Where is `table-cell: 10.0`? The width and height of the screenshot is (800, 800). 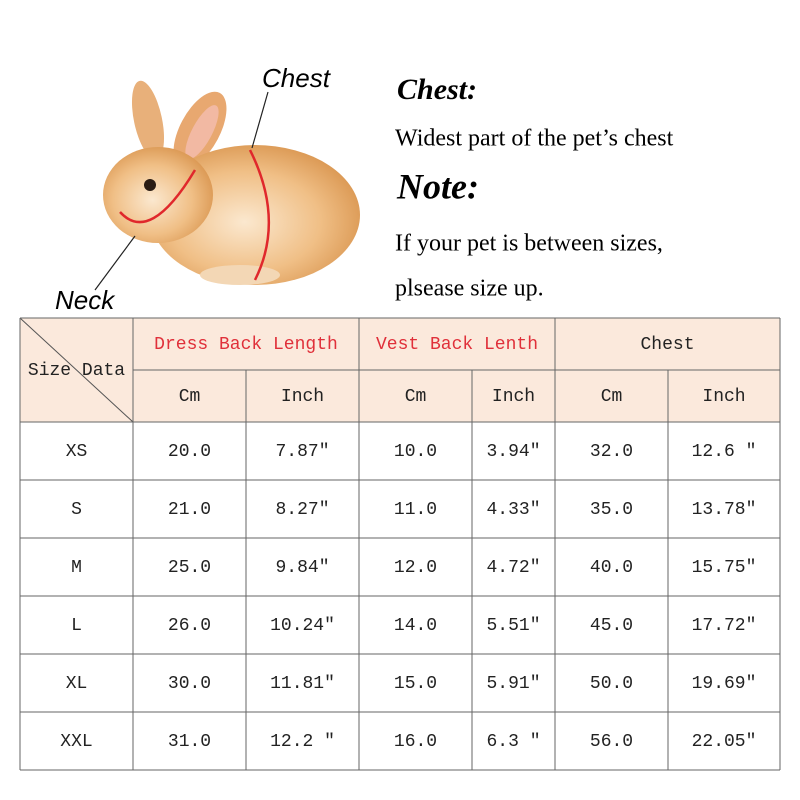
table-cell: 10.0 is located at coordinates (415, 452).